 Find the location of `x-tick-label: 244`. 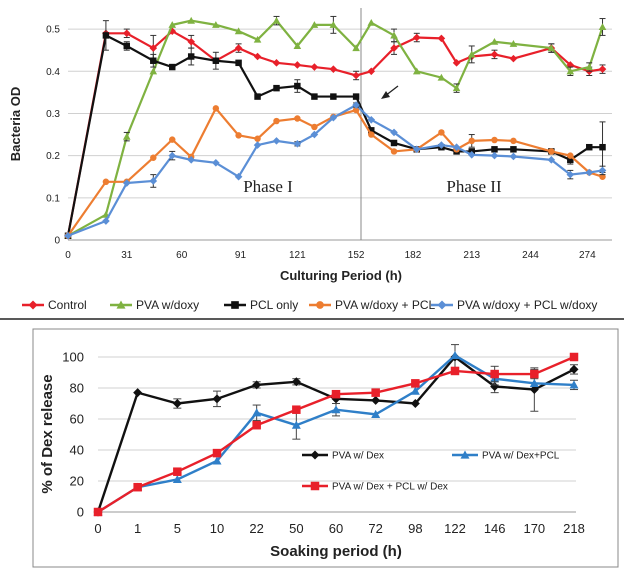

x-tick-label: 244 is located at coordinates (530, 255).